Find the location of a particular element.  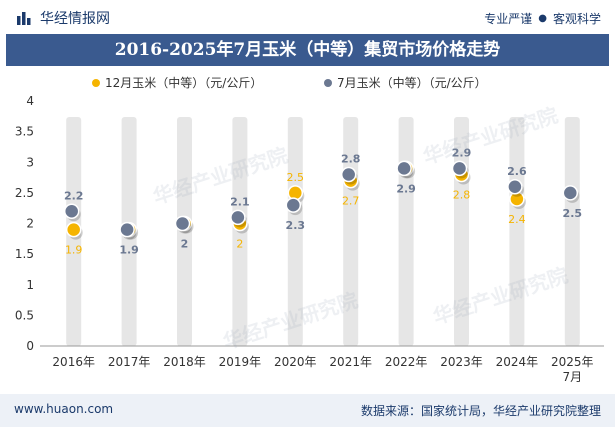

x-tick-label: 2016年 is located at coordinates (73, 362).